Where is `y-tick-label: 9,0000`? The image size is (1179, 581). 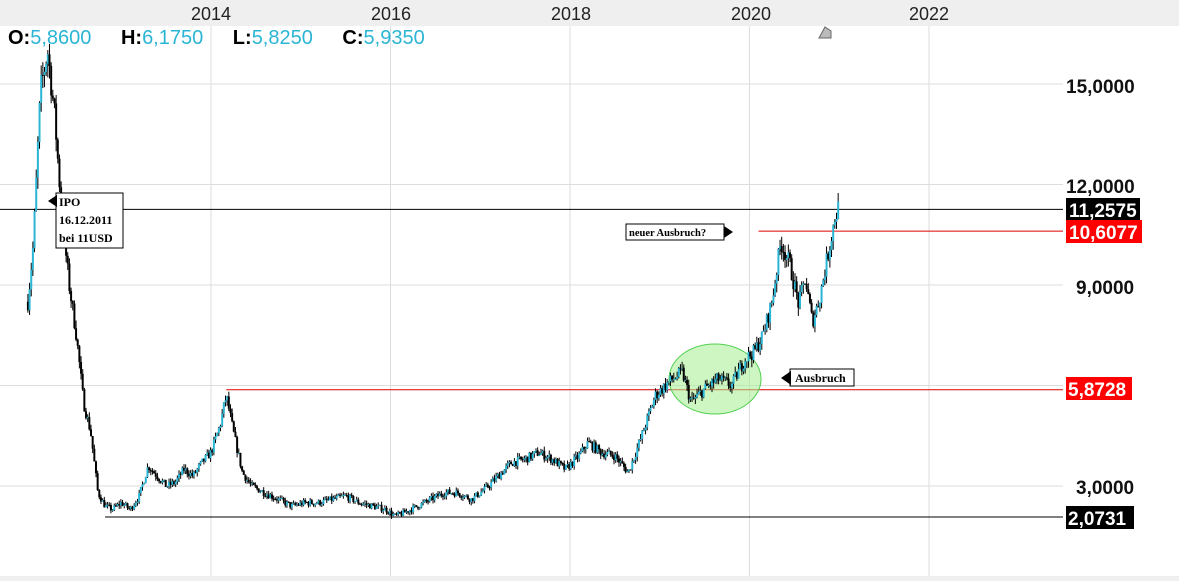 y-tick-label: 9,0000 is located at coordinates (1105, 288).